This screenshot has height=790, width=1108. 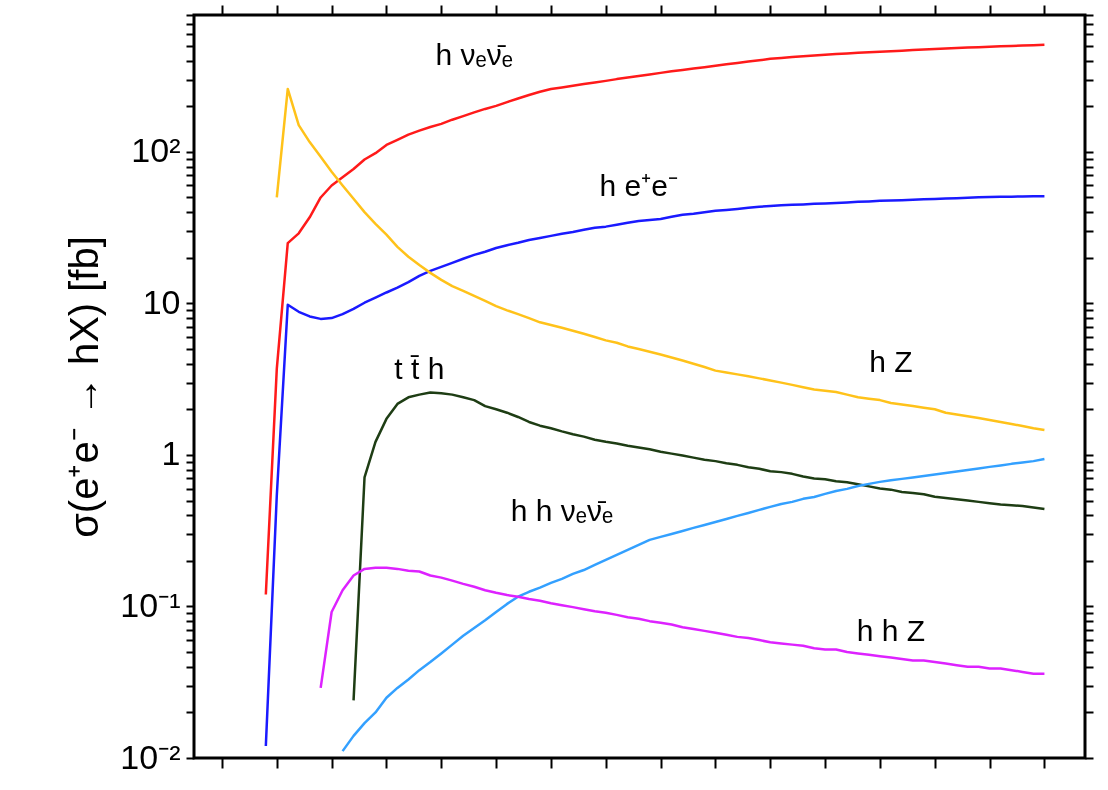 What do you see at coordinates (161, 301) in the screenshot?
I see `y-tick-label: 10` at bounding box center [161, 301].